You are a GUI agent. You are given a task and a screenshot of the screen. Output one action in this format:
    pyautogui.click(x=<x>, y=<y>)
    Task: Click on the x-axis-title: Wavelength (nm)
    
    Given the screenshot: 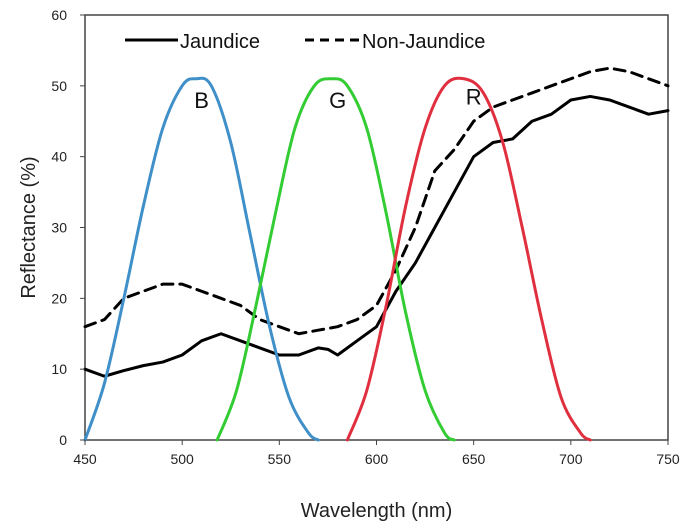 What is the action you would take?
    pyautogui.click(x=377, y=511)
    